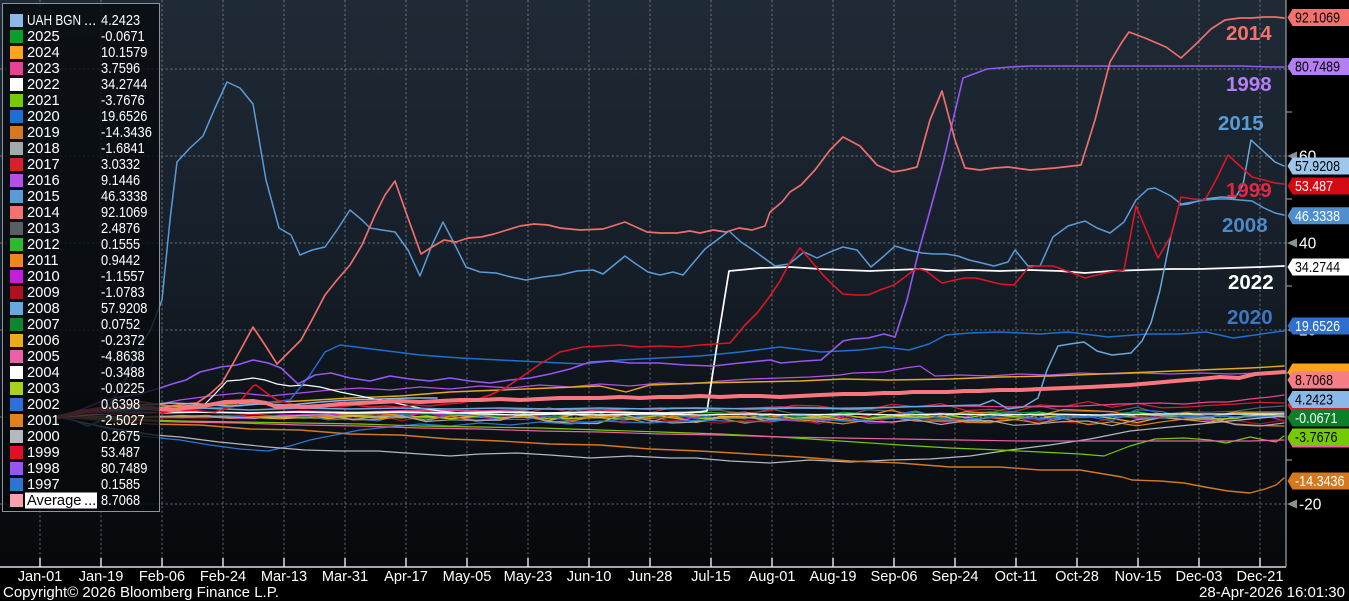  Describe the element at coordinates (120, 485) in the screenshot. I see `svg-text: 0.1585` at that location.